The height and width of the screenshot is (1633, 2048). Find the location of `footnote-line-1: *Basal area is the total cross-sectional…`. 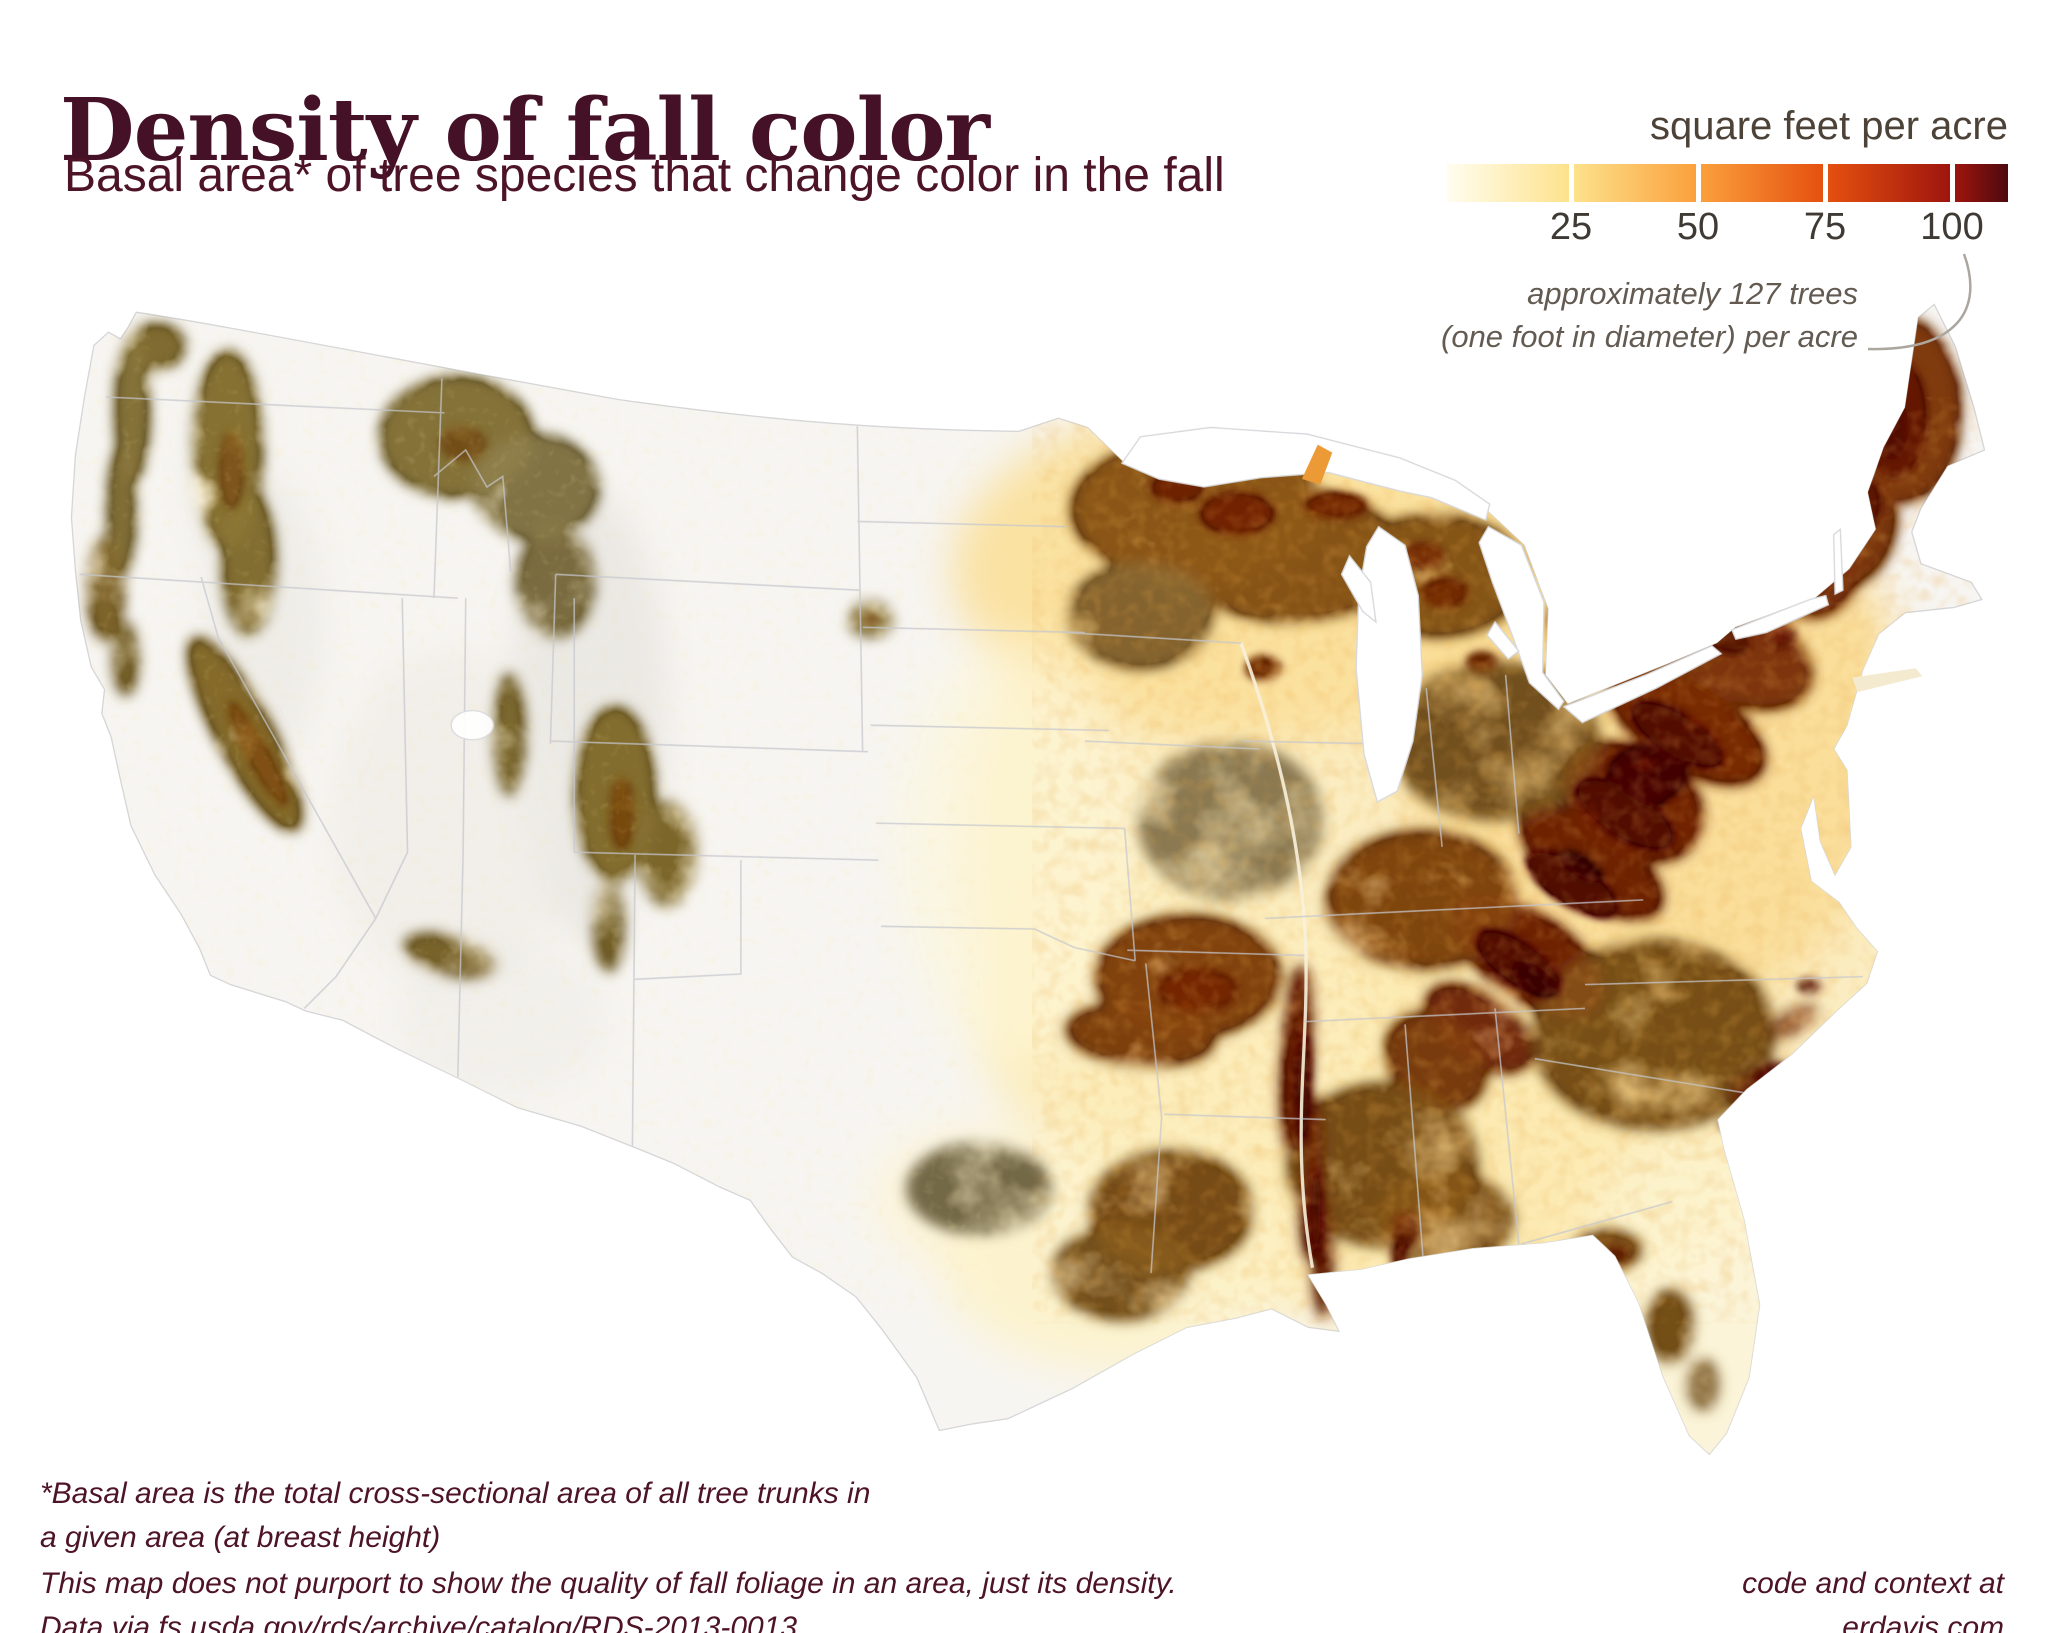

footnote-line-1: *Basal area is the total cross-sectional… is located at coordinates (455, 1493).